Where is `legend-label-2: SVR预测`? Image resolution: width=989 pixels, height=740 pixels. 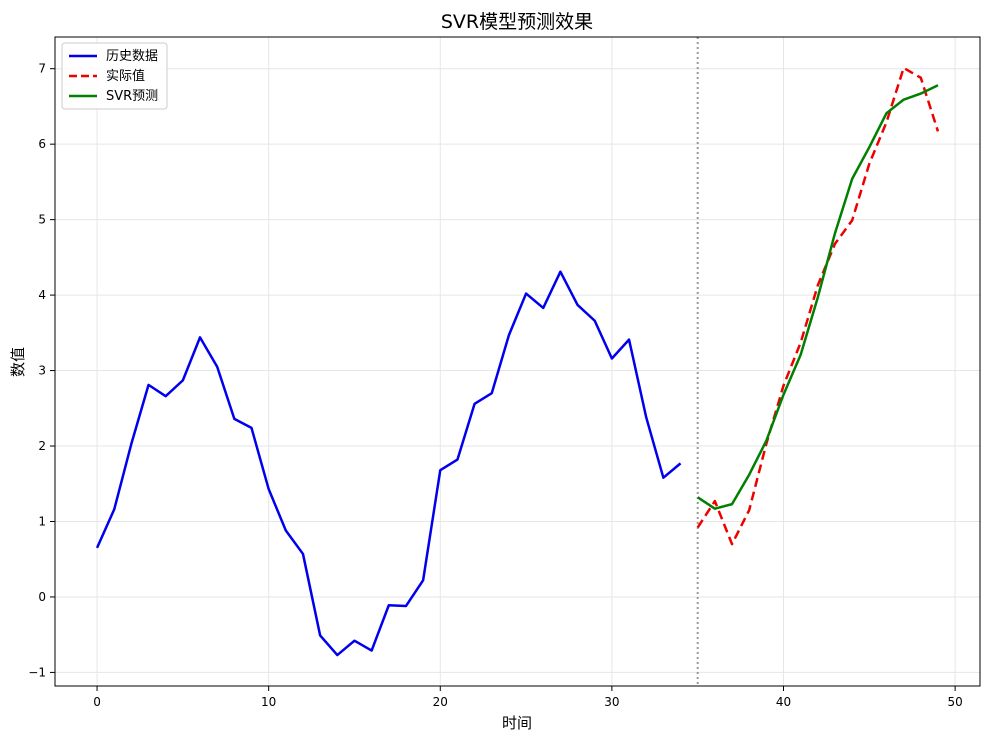 legend-label-2: SVR预测 is located at coordinates (132, 96).